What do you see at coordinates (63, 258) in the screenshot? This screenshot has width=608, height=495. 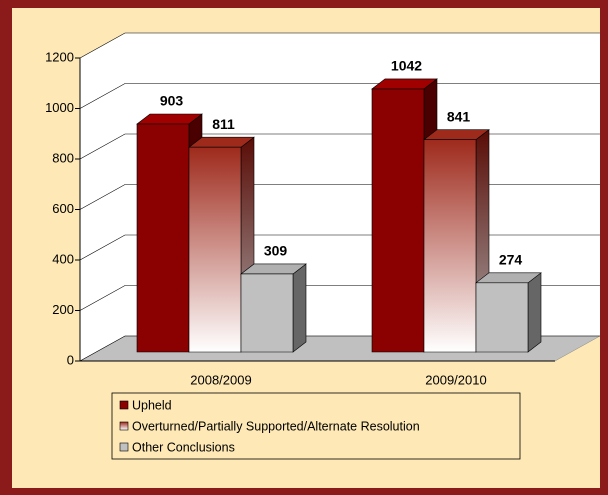 I see `y-tick-label: 400` at bounding box center [63, 258].